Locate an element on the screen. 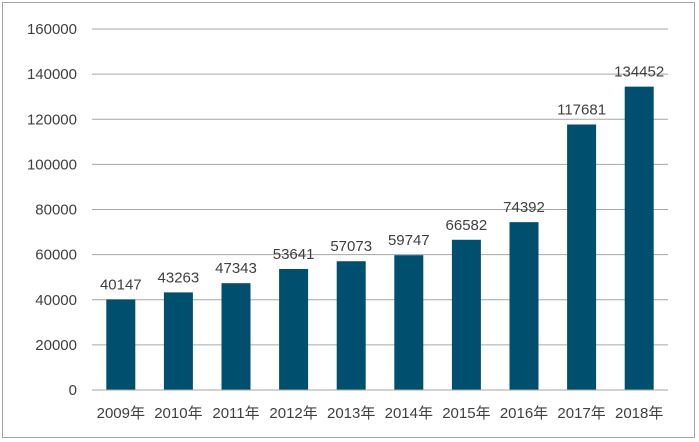  data-label: 66582 is located at coordinates (467, 225).